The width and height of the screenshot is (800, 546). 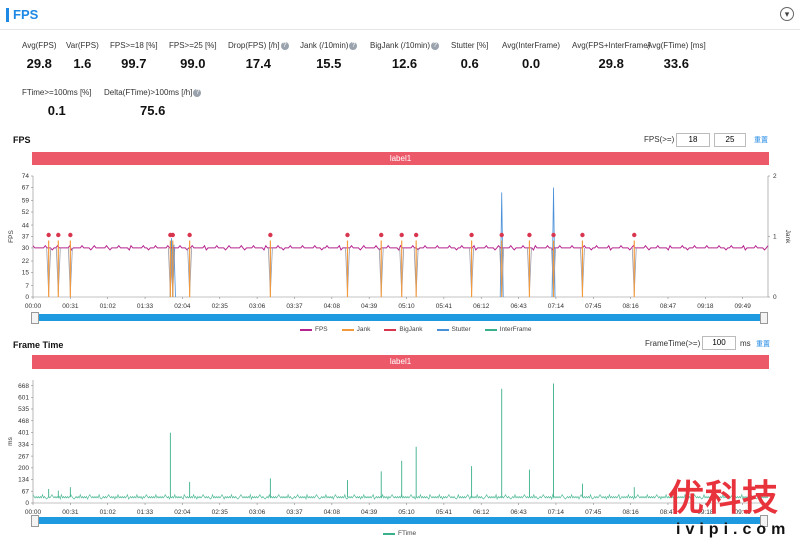 What do you see at coordinates (363, 329) in the screenshot?
I see `legend-label: Jank` at bounding box center [363, 329].